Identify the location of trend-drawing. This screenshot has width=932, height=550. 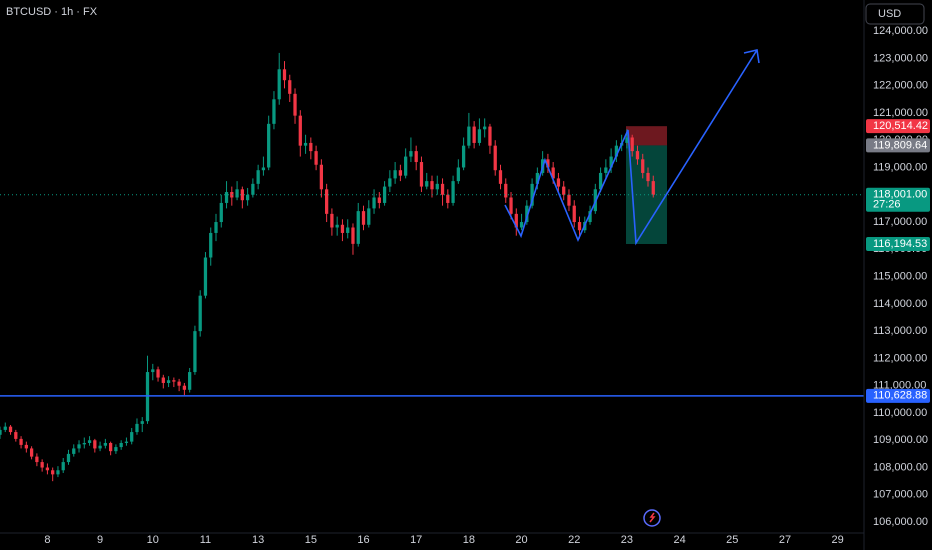
(631, 147).